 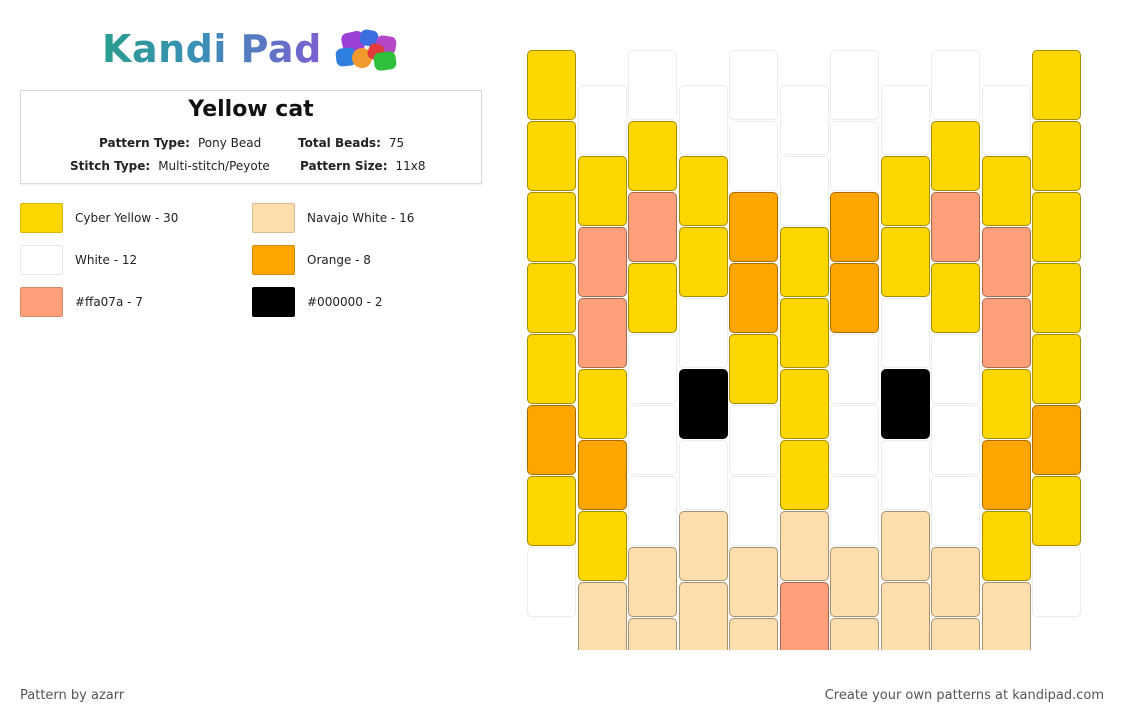 I want to click on pattern-size-value: 11x8, so click(x=410, y=166).